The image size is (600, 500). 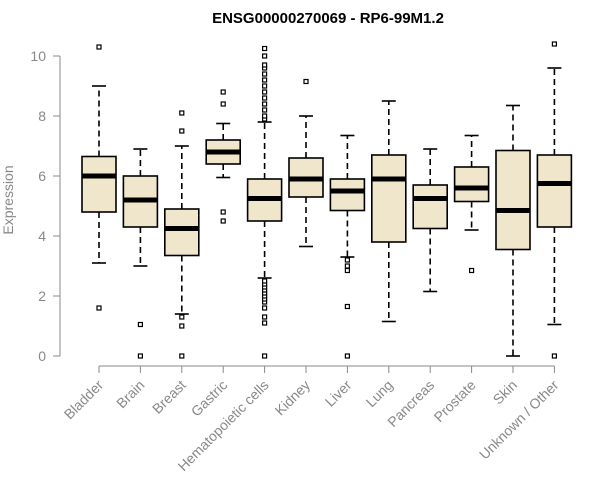 I want to click on x-tick-label: Kidney, so click(x=293, y=398).